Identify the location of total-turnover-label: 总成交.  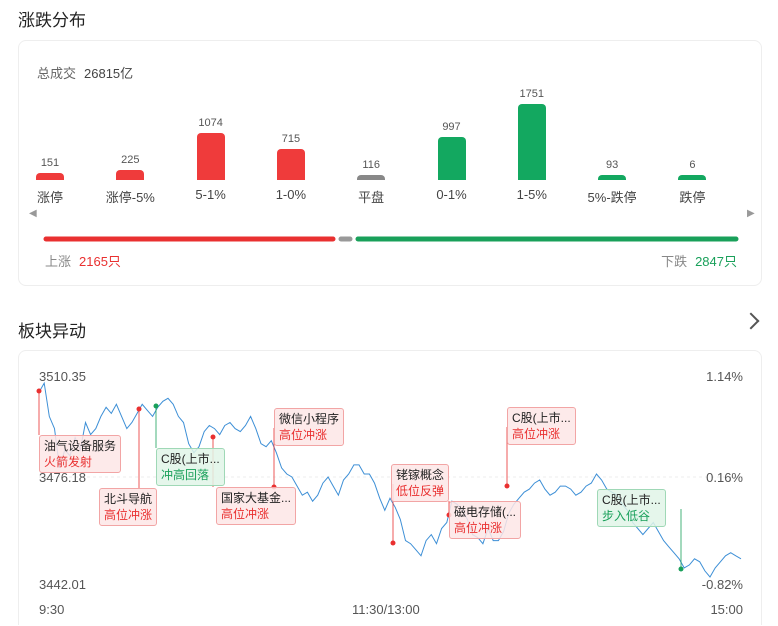
(57, 73).